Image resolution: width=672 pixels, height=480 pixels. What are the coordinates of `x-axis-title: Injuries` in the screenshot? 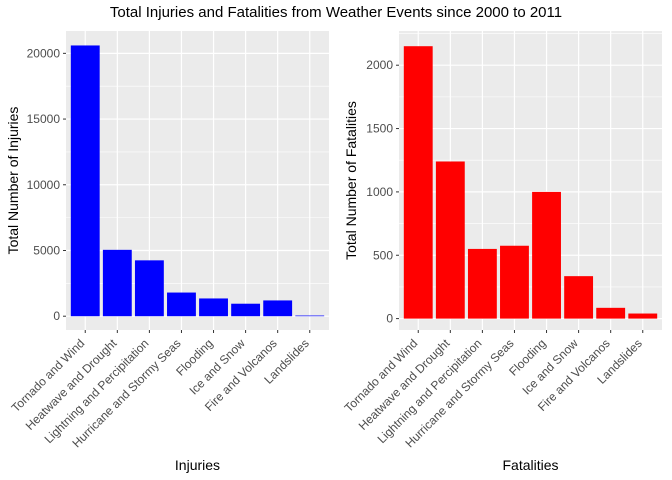 It's located at (197, 465).